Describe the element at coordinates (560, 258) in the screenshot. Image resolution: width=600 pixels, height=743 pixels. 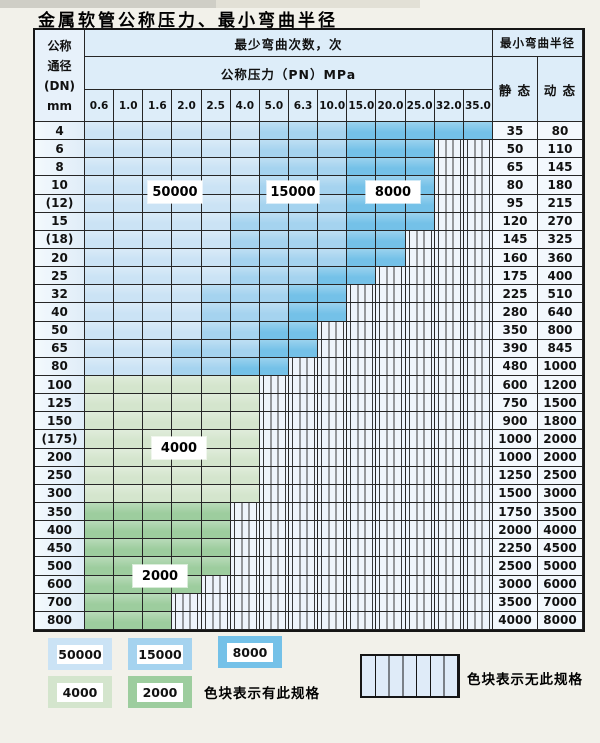
I see `dynamic-value-cell: 360` at that location.